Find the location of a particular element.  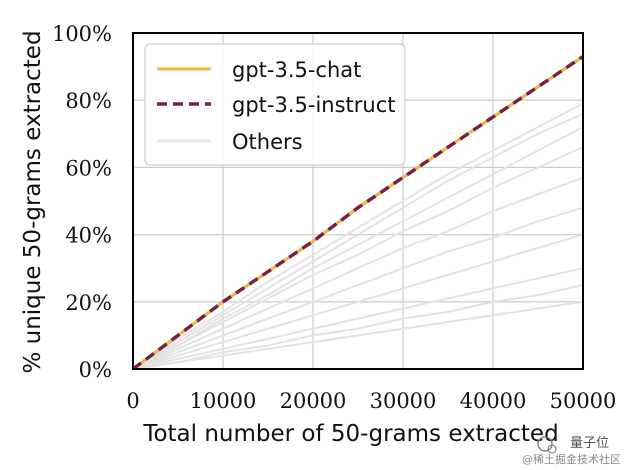

y-tick-labels: 0% 20% 40% 60% 80% 100% is located at coordinates (82, 202).